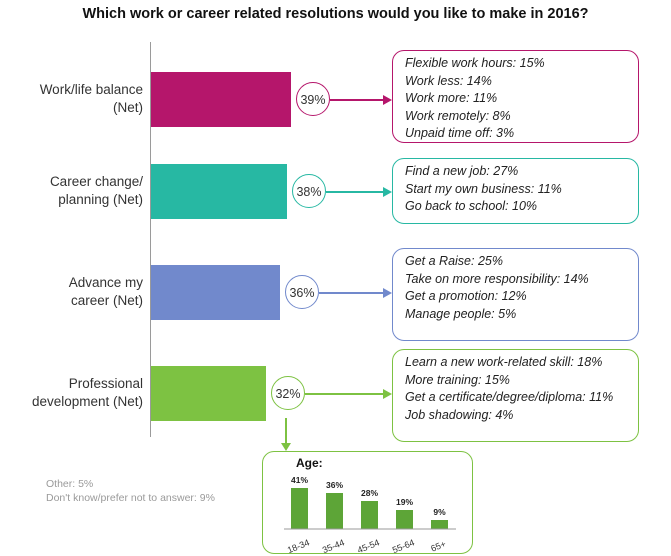  I want to click on detail-item: Go back to school: 10%, so click(471, 206).